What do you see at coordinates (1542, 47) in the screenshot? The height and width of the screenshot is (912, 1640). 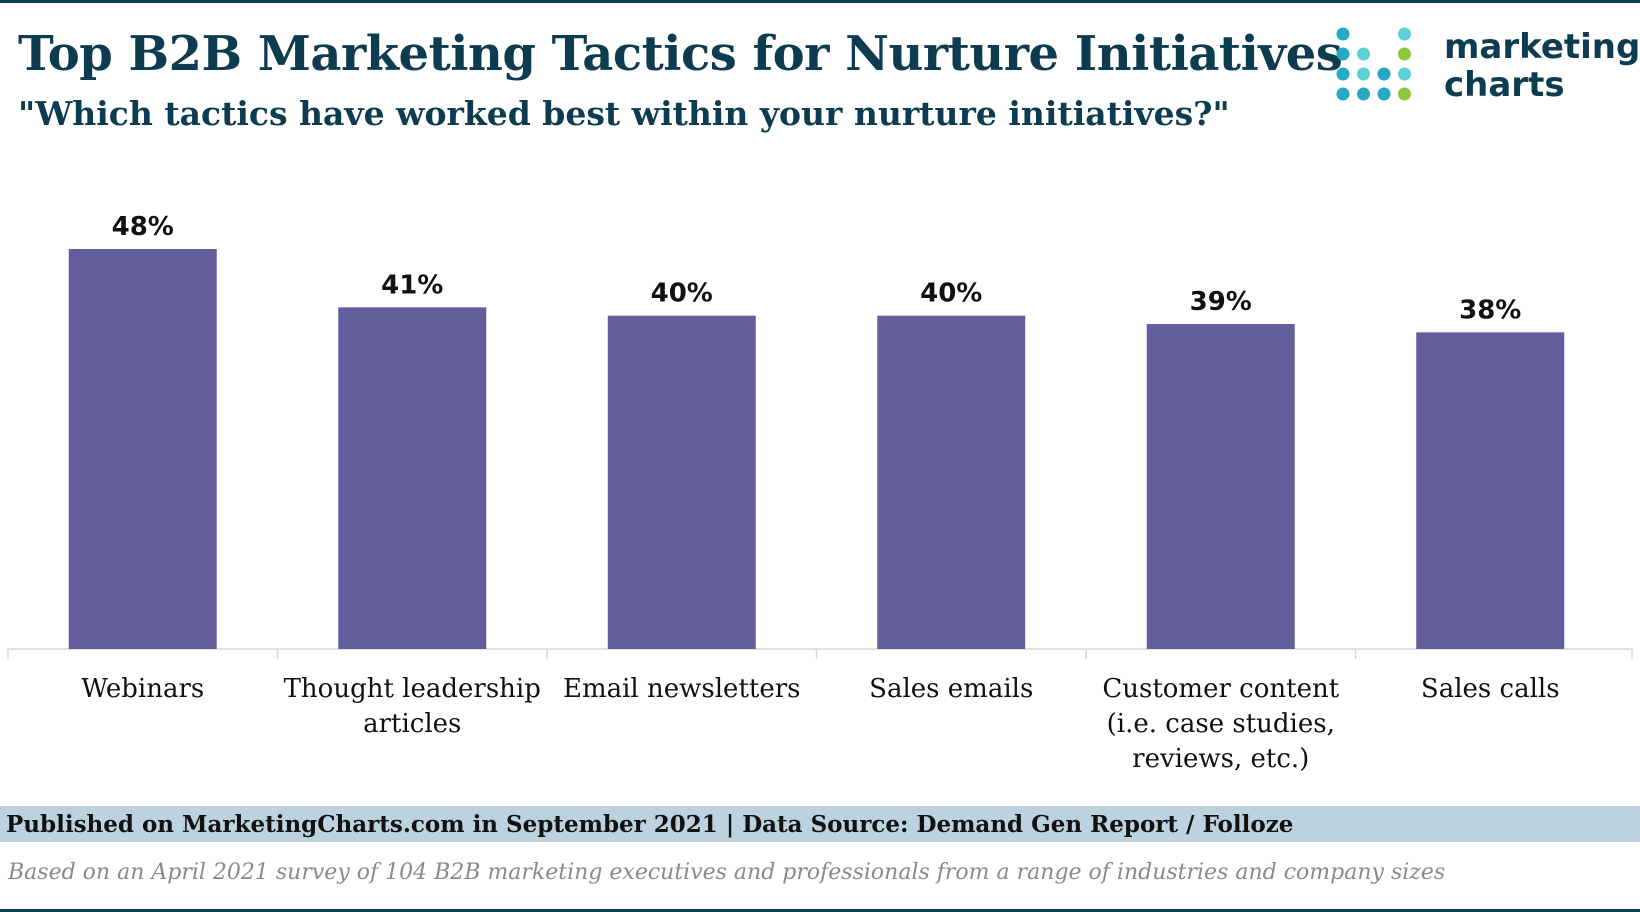 I see `logo-line-1: marketing` at bounding box center [1542, 47].